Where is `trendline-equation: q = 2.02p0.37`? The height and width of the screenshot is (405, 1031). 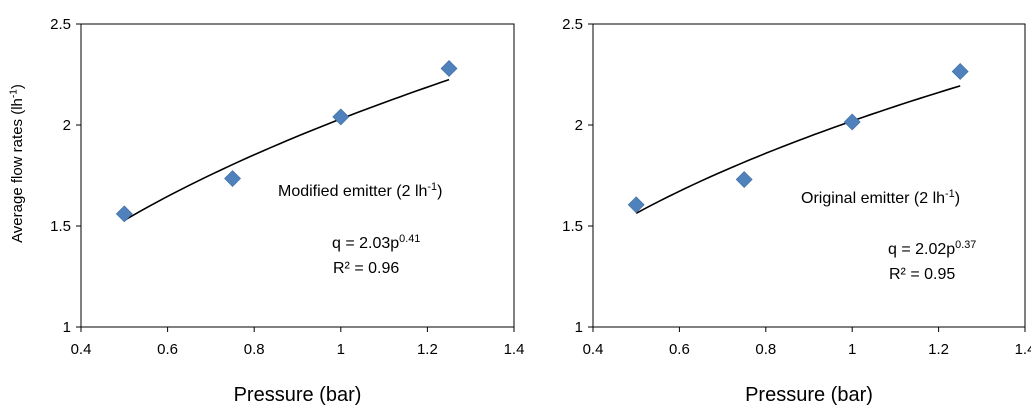
trendline-equation: q = 2.02p0.37 is located at coordinates (932, 248).